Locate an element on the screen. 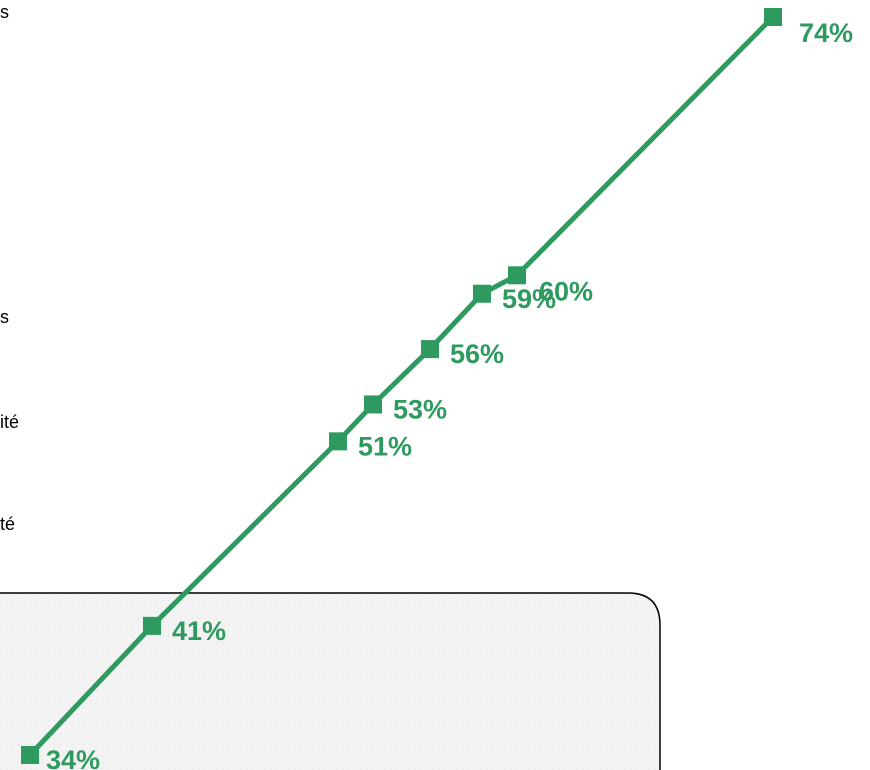 The height and width of the screenshot is (770, 870). data-label: 34% is located at coordinates (73, 757).